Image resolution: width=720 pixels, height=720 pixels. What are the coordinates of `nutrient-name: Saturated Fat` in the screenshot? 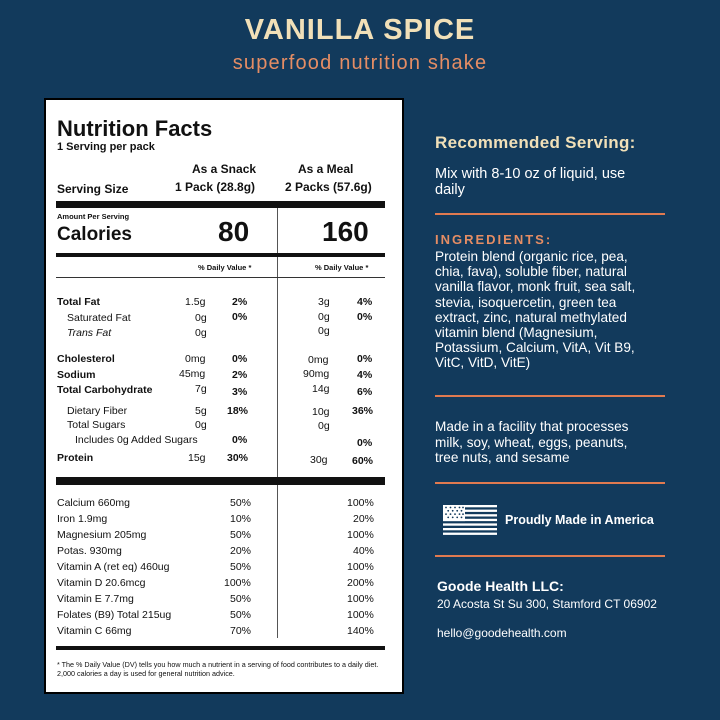 It's located at (99, 318).